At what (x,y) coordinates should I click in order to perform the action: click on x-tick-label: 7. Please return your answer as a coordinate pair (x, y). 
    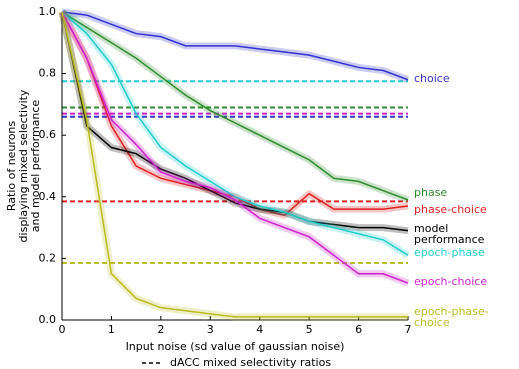
    Looking at the image, I should click on (408, 329).